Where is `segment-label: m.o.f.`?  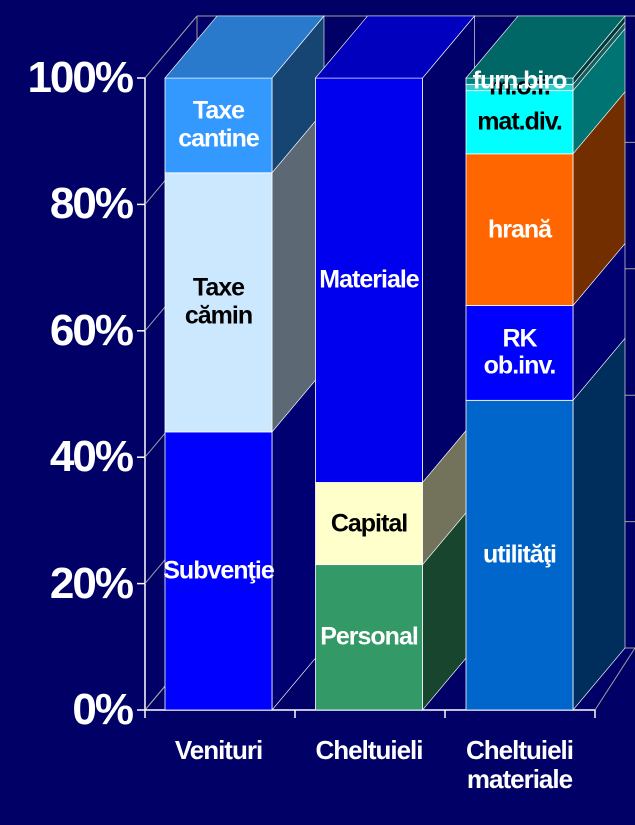
segment-label: m.o.f. is located at coordinates (520, 86).